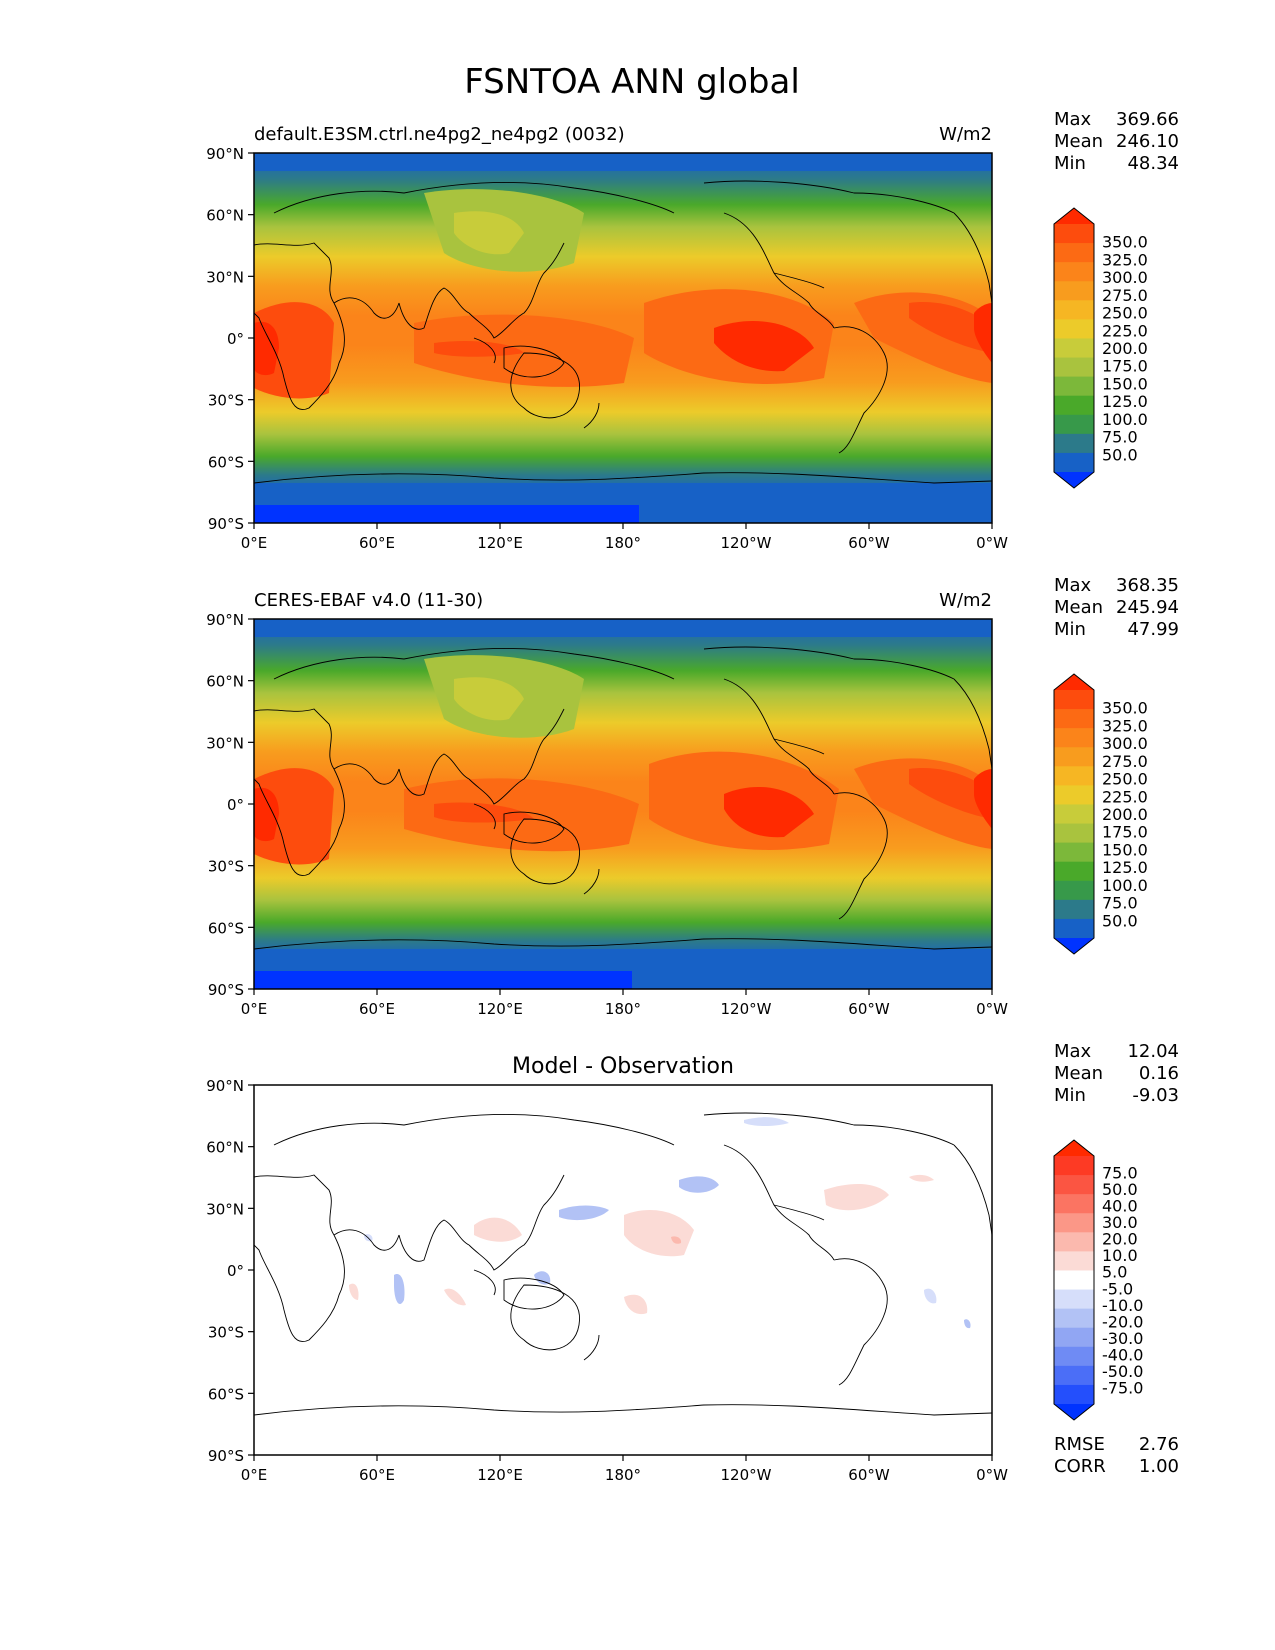  I want to click on stats-max-value: 368.35, so click(1147, 585).